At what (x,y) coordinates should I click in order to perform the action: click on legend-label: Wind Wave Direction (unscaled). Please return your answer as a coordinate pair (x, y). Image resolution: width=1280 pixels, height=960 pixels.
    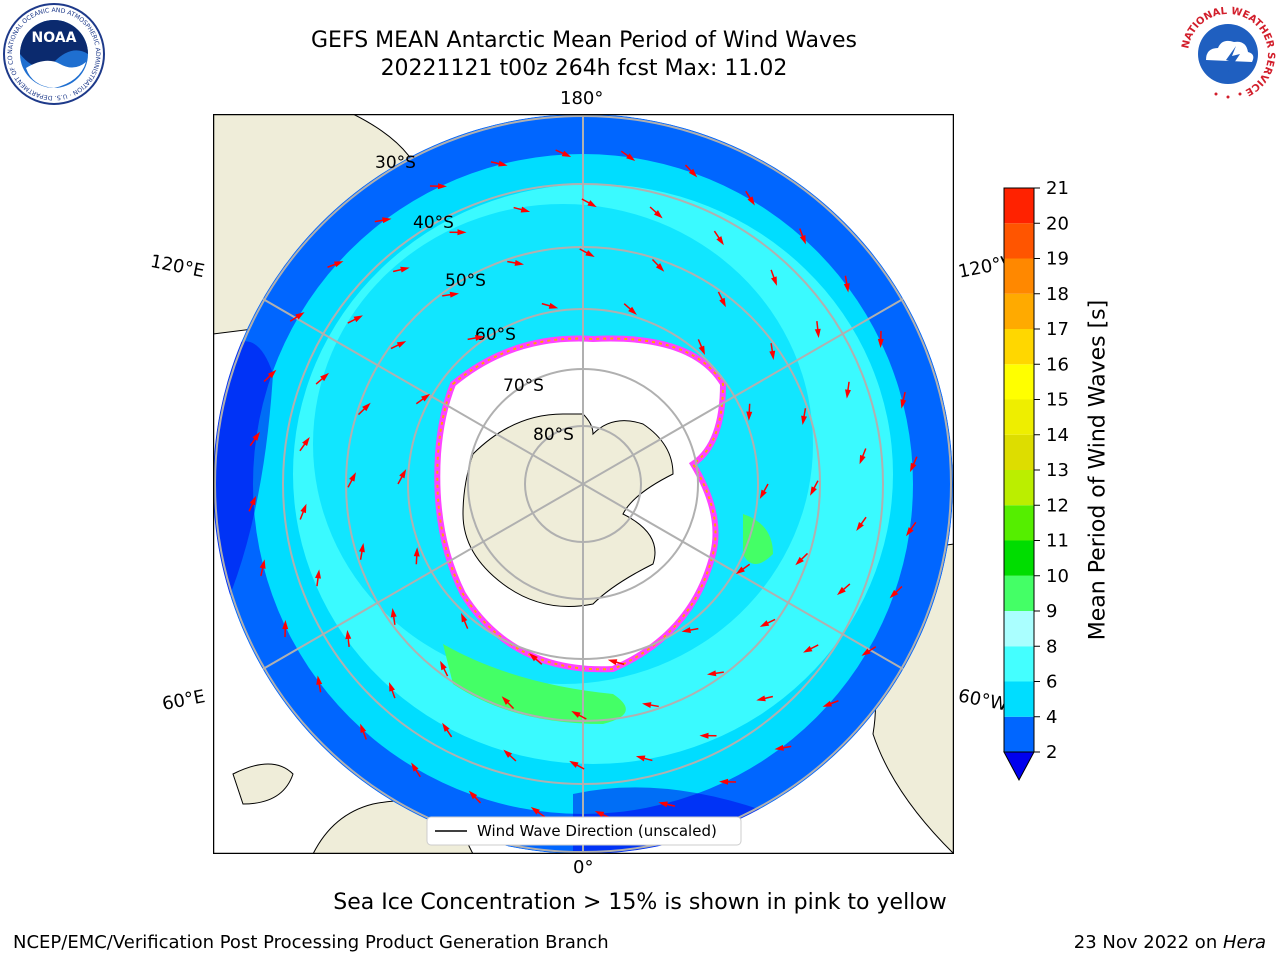
    Looking at the image, I should click on (597, 831).